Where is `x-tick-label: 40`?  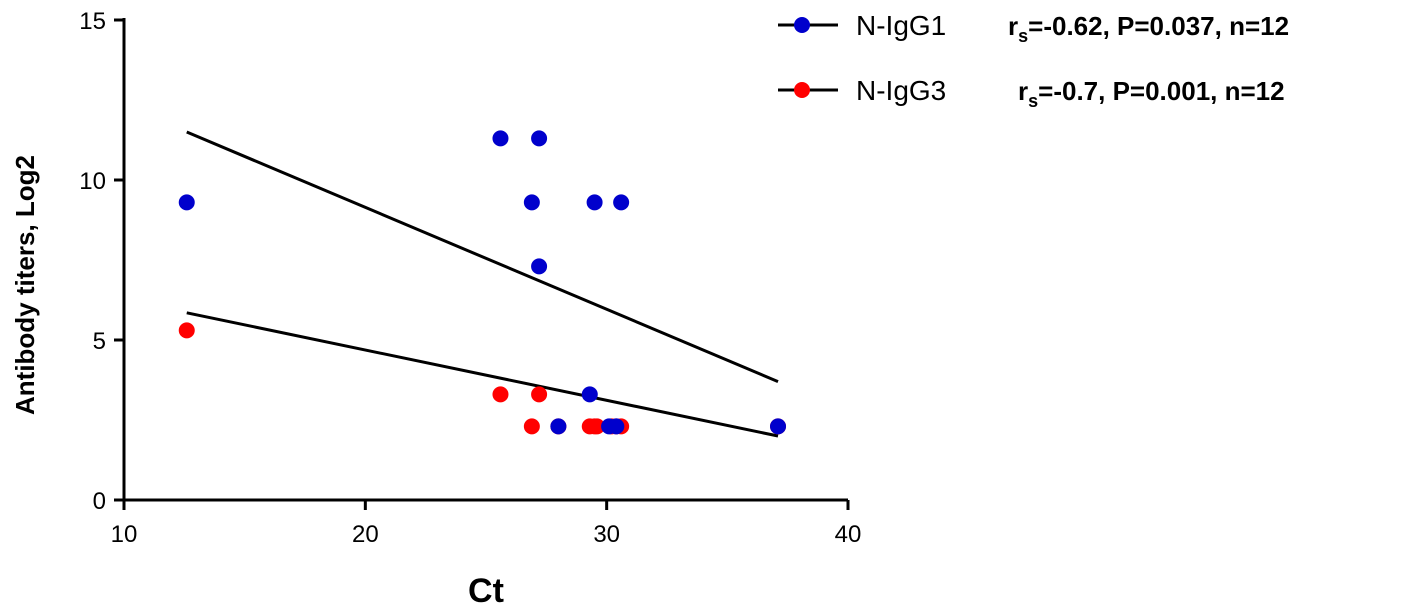 x-tick-label: 40 is located at coordinates (848, 534).